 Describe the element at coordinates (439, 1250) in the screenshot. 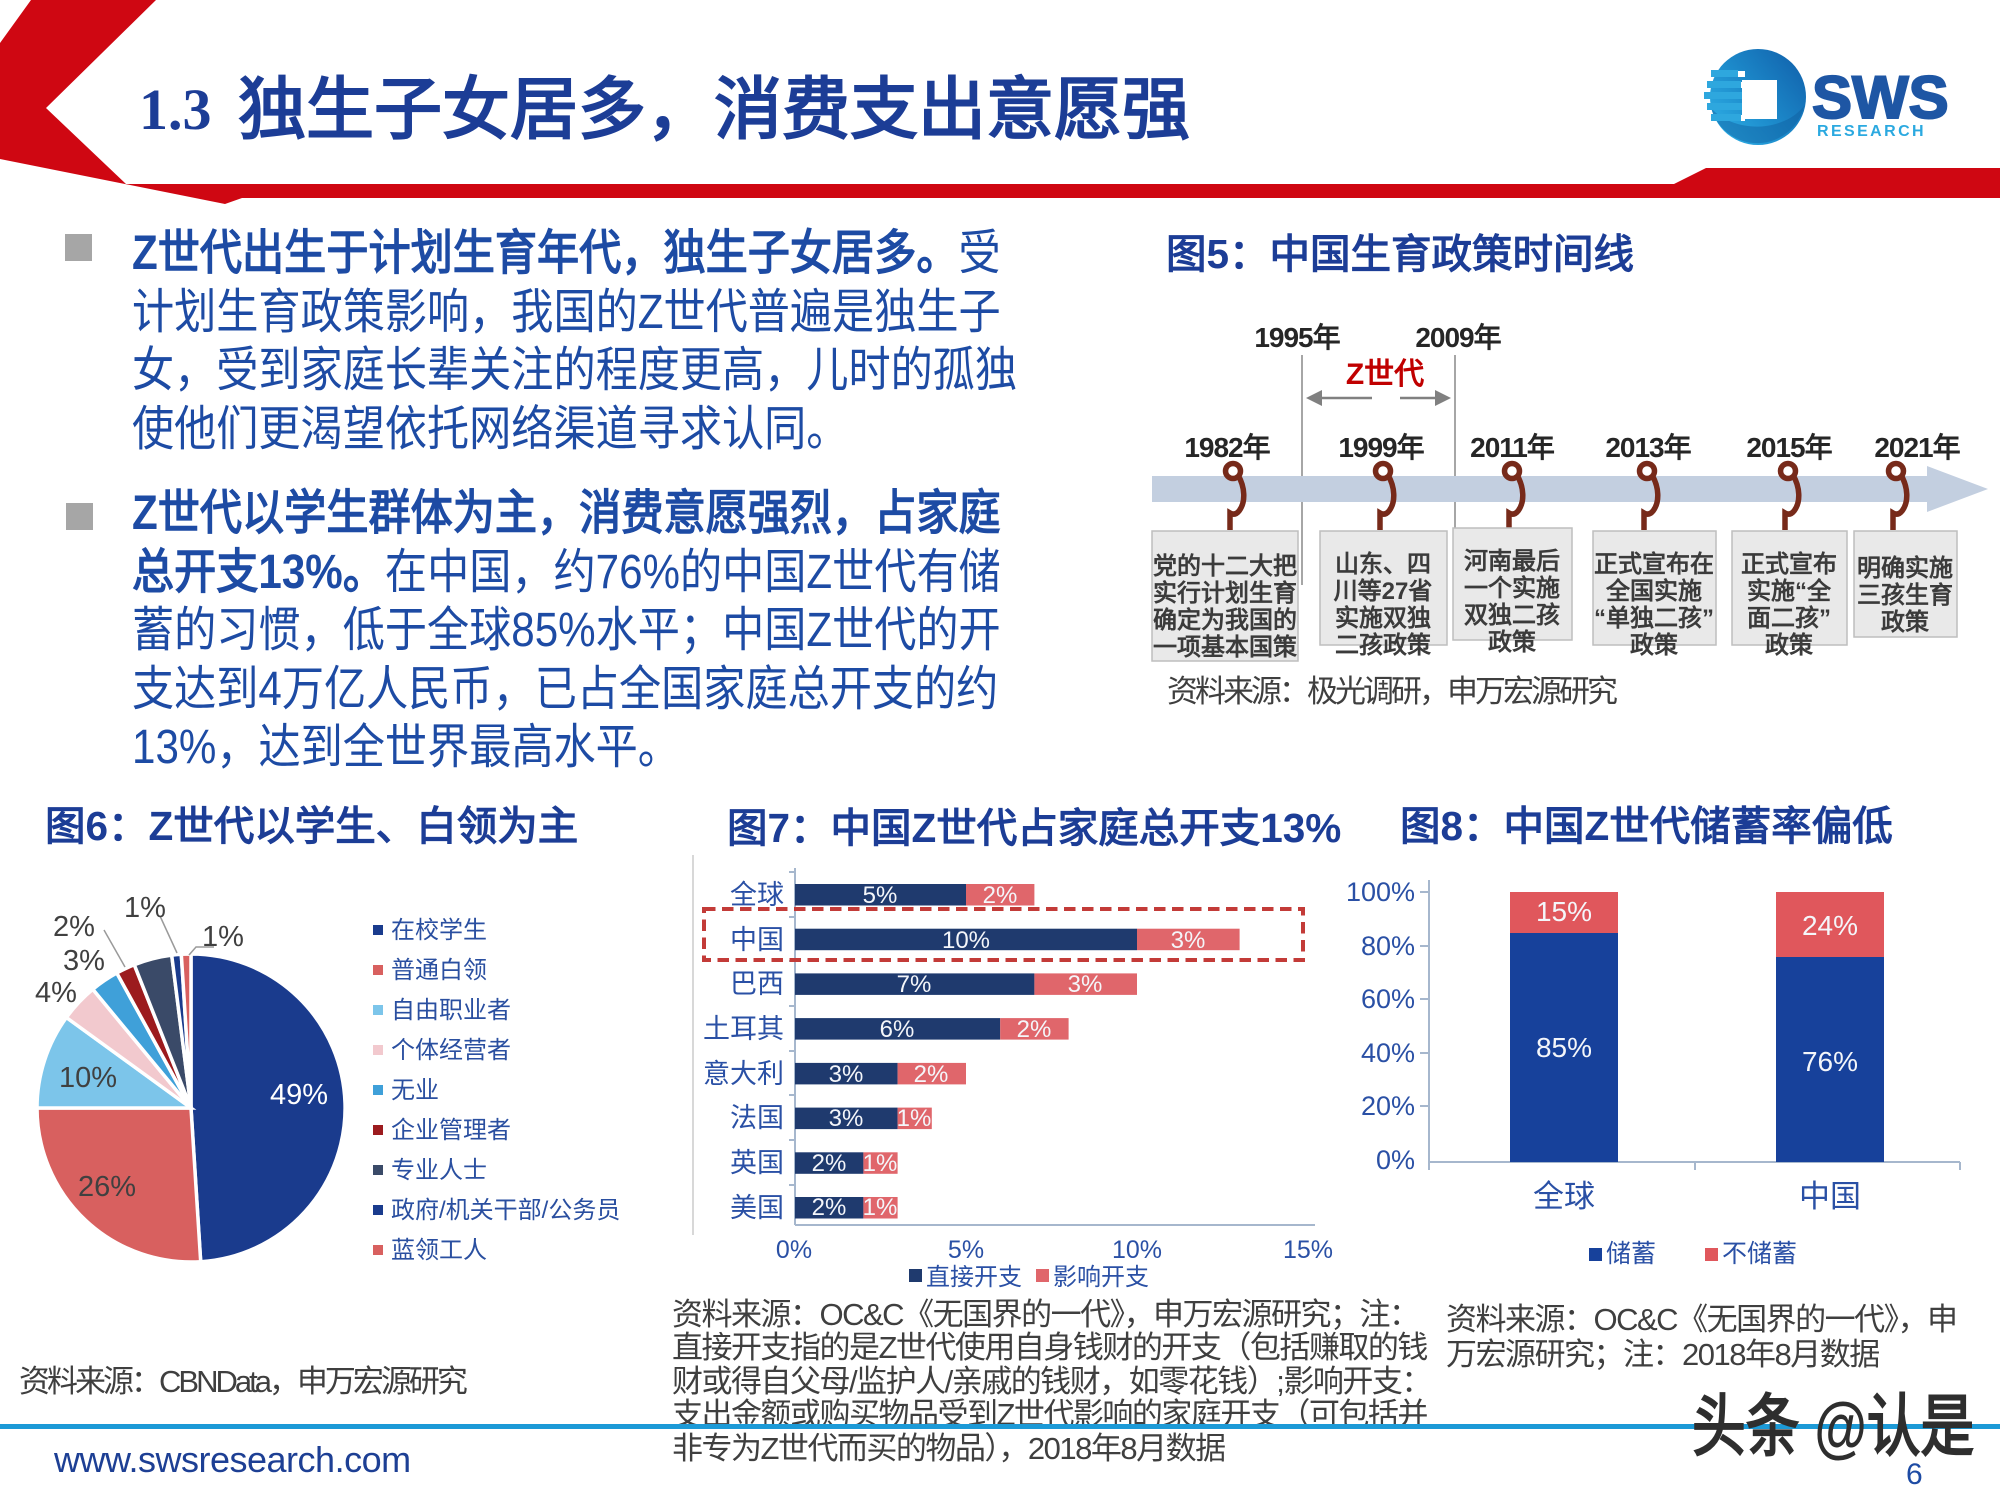

I see `svg-text: 蓝领工人` at that location.